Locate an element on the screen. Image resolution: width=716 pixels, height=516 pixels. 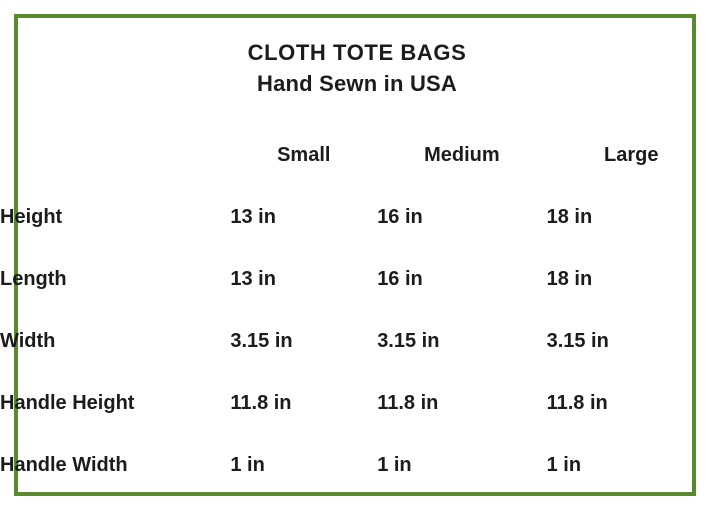
cell-height-medium: 16 in is located at coordinates (400, 216).